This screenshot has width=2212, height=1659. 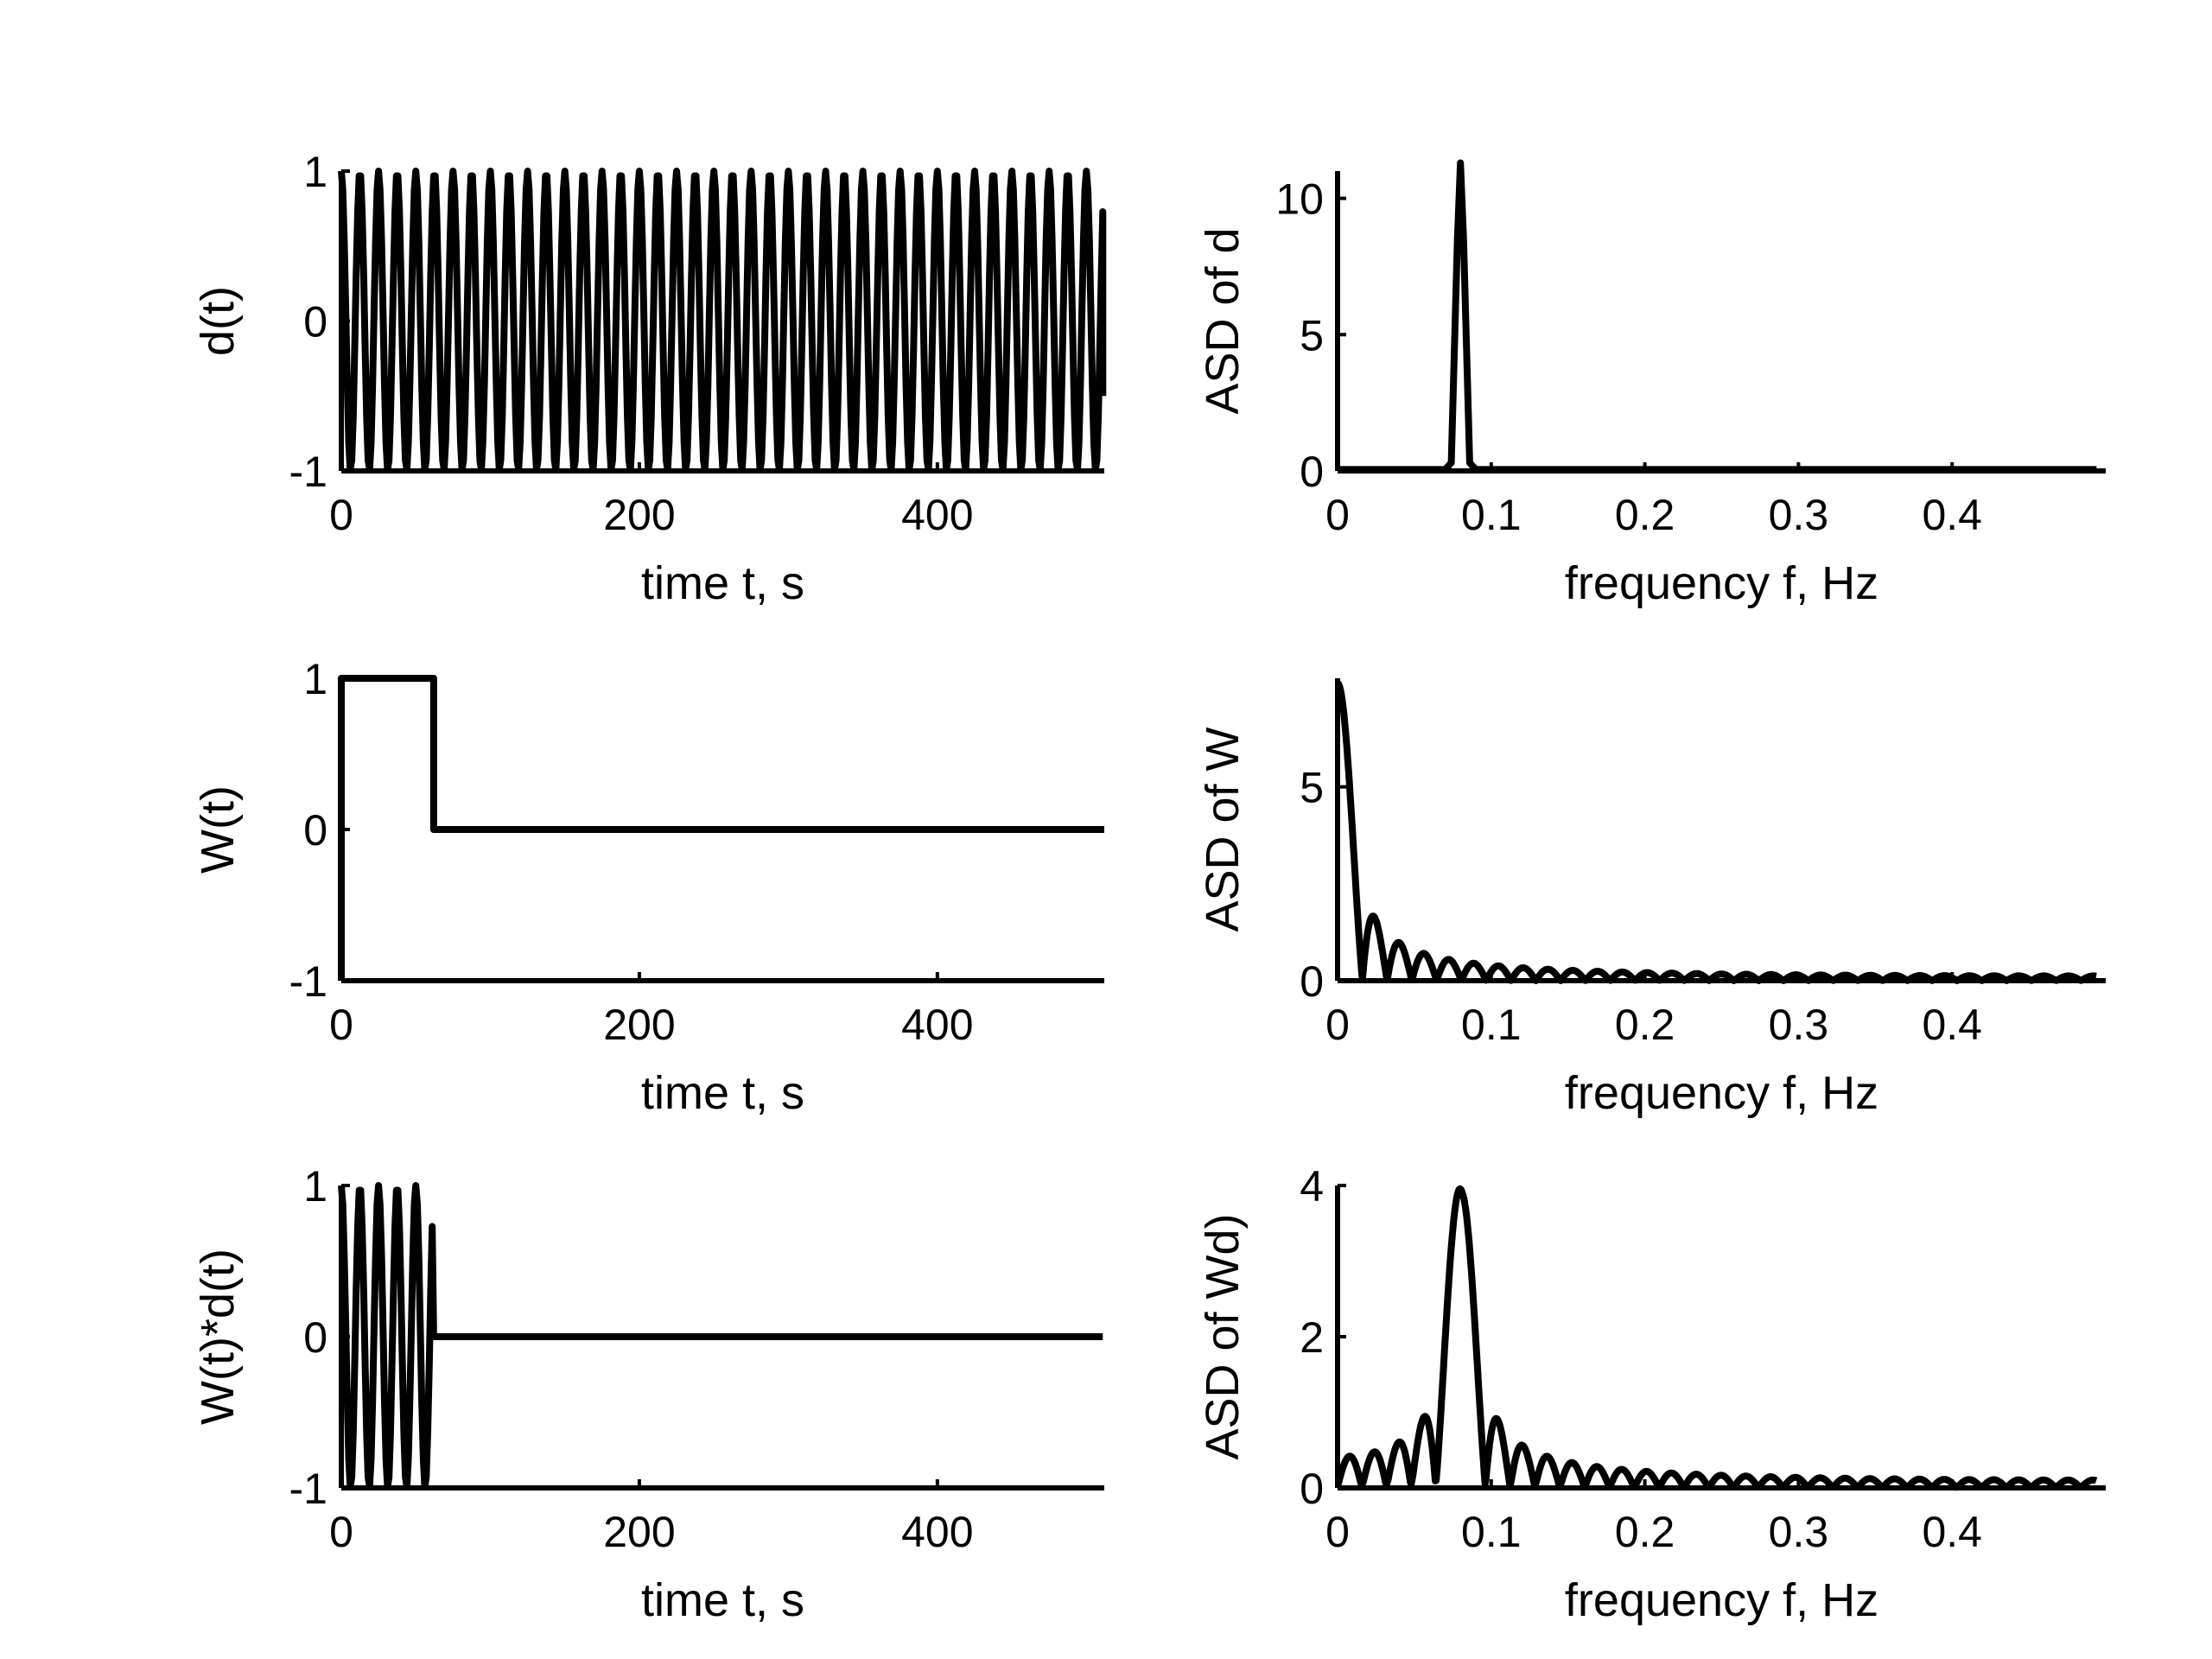 What do you see at coordinates (1717, 1338) in the screenshot?
I see `series-line-asd_Wd` at bounding box center [1717, 1338].